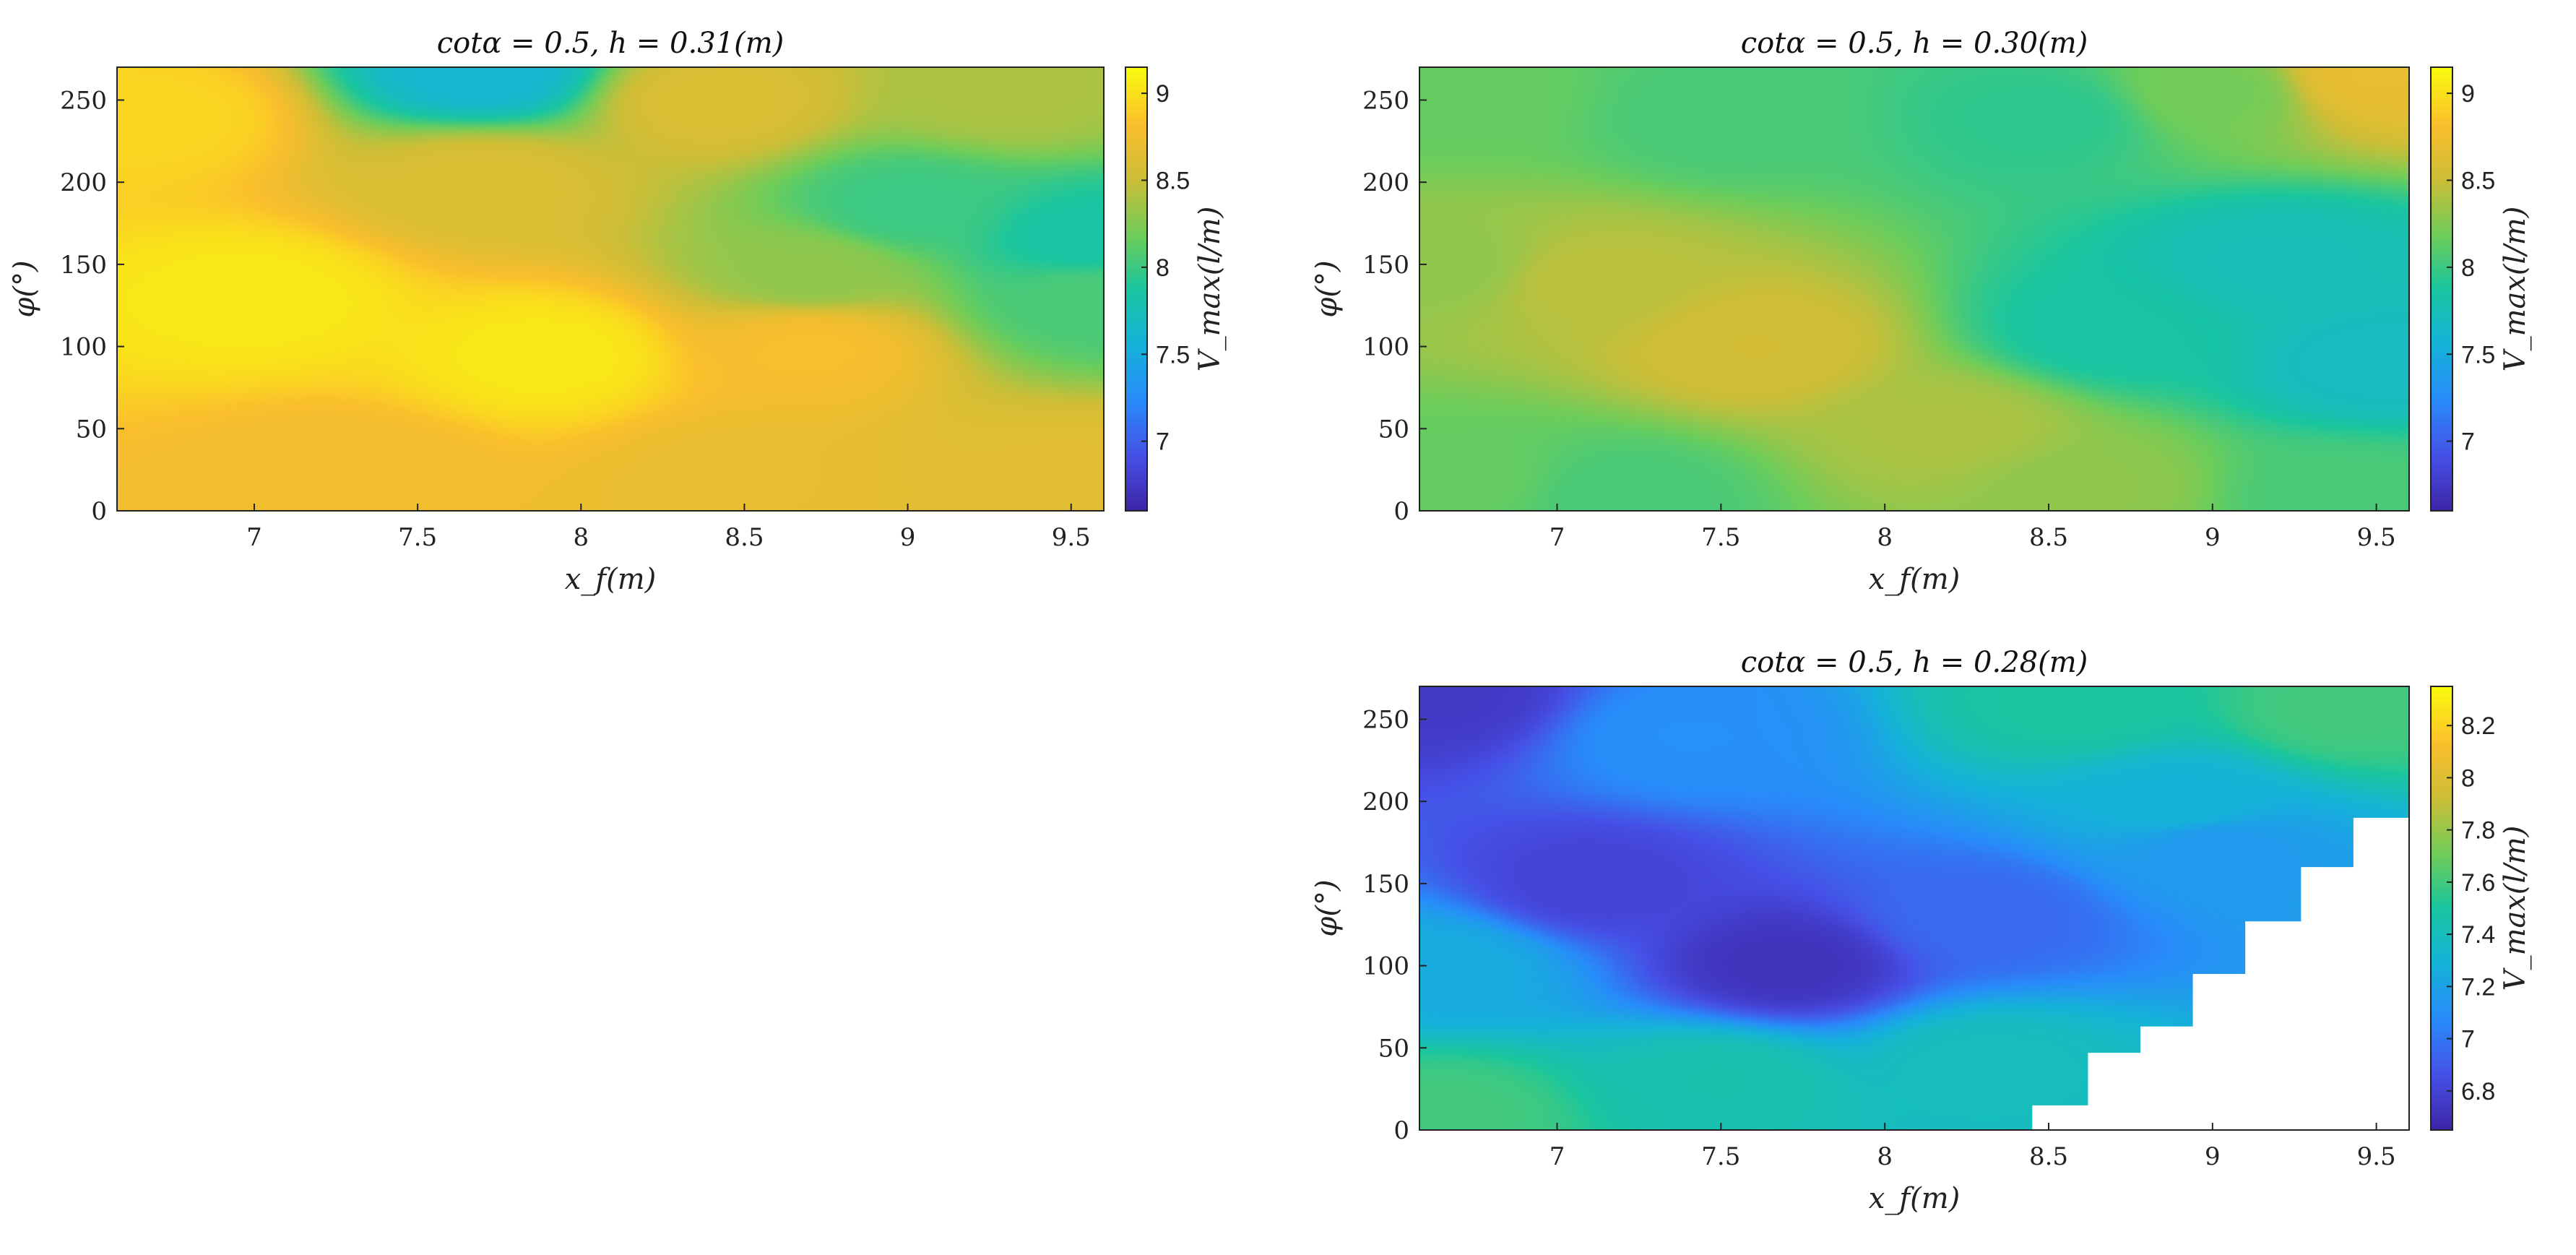  I want to click on colorbar-tick-label: 7.4, so click(2478, 935).